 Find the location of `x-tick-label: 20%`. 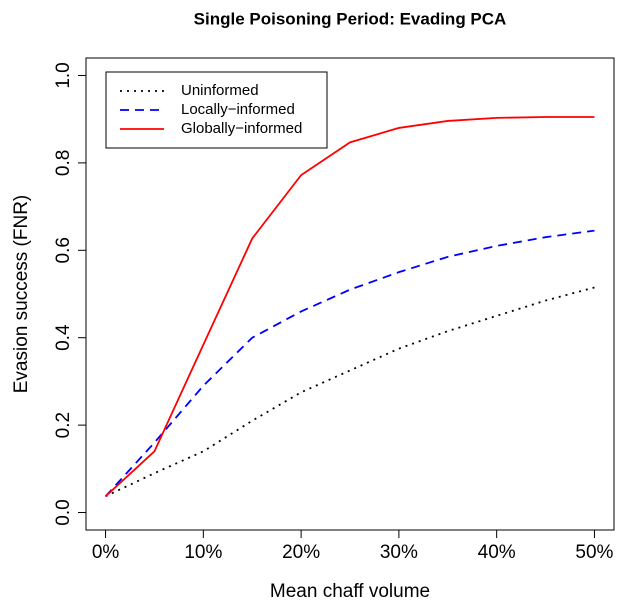

x-tick-label: 20% is located at coordinates (301, 552).